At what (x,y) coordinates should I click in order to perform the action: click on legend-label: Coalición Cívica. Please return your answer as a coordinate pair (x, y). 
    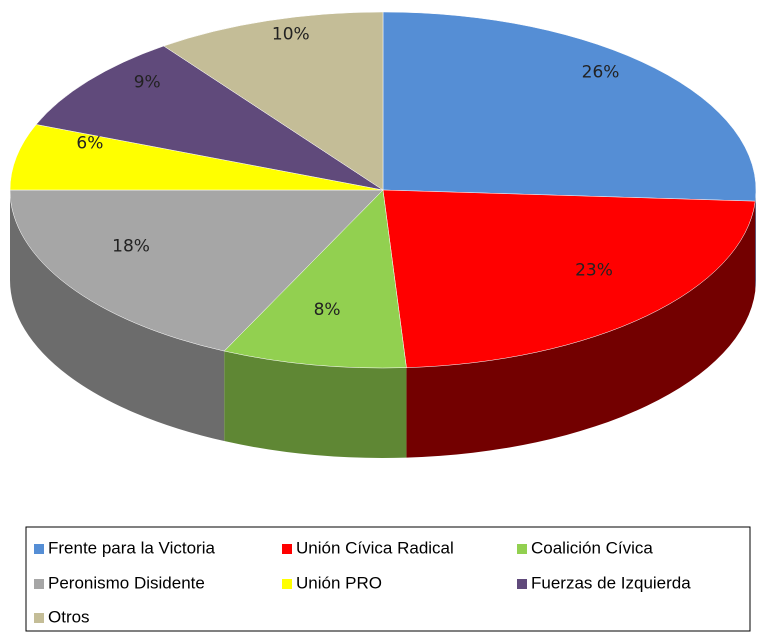
    Looking at the image, I should click on (592, 547).